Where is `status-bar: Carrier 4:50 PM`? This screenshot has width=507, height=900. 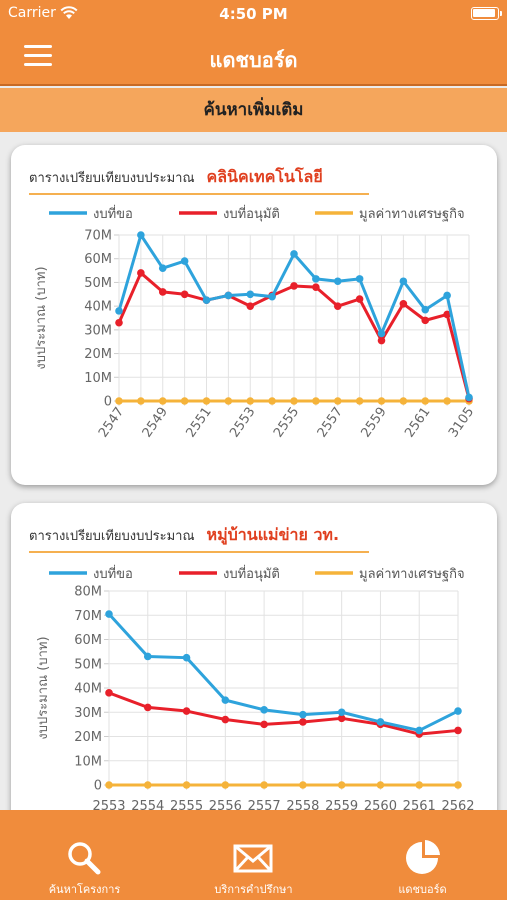
status-bar: Carrier 4:50 PM is located at coordinates (253, 14).